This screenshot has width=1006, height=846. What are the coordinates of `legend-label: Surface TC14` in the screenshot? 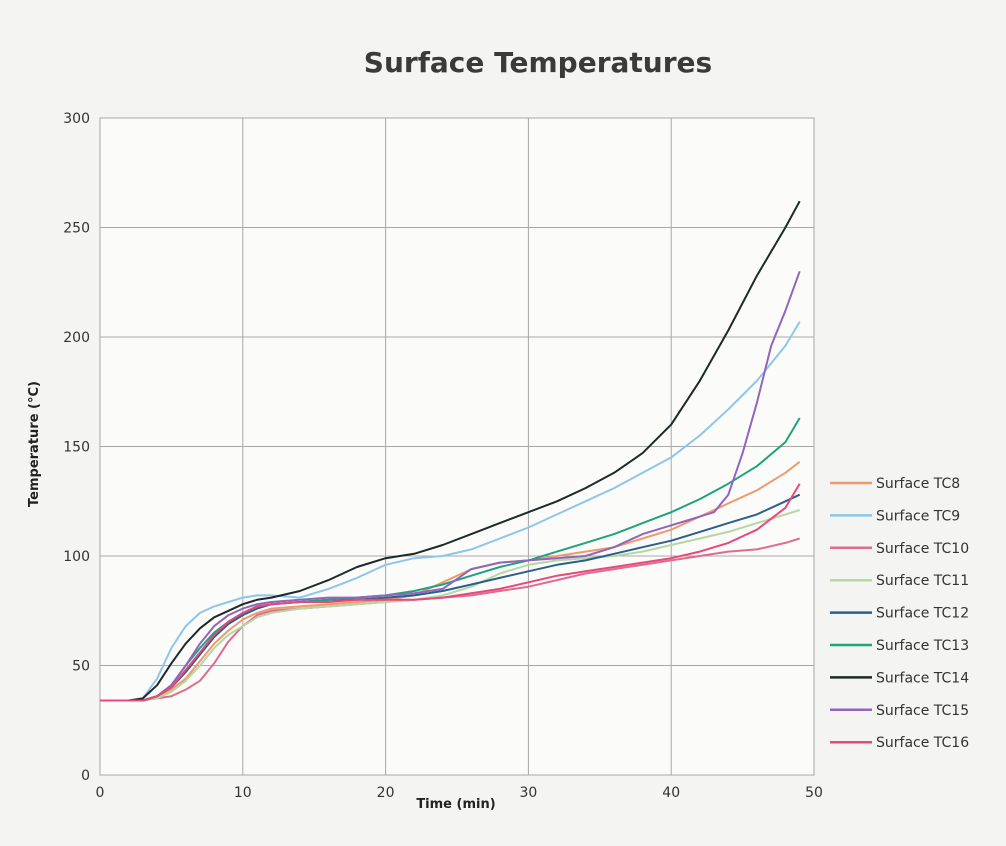 It's located at (922, 678).